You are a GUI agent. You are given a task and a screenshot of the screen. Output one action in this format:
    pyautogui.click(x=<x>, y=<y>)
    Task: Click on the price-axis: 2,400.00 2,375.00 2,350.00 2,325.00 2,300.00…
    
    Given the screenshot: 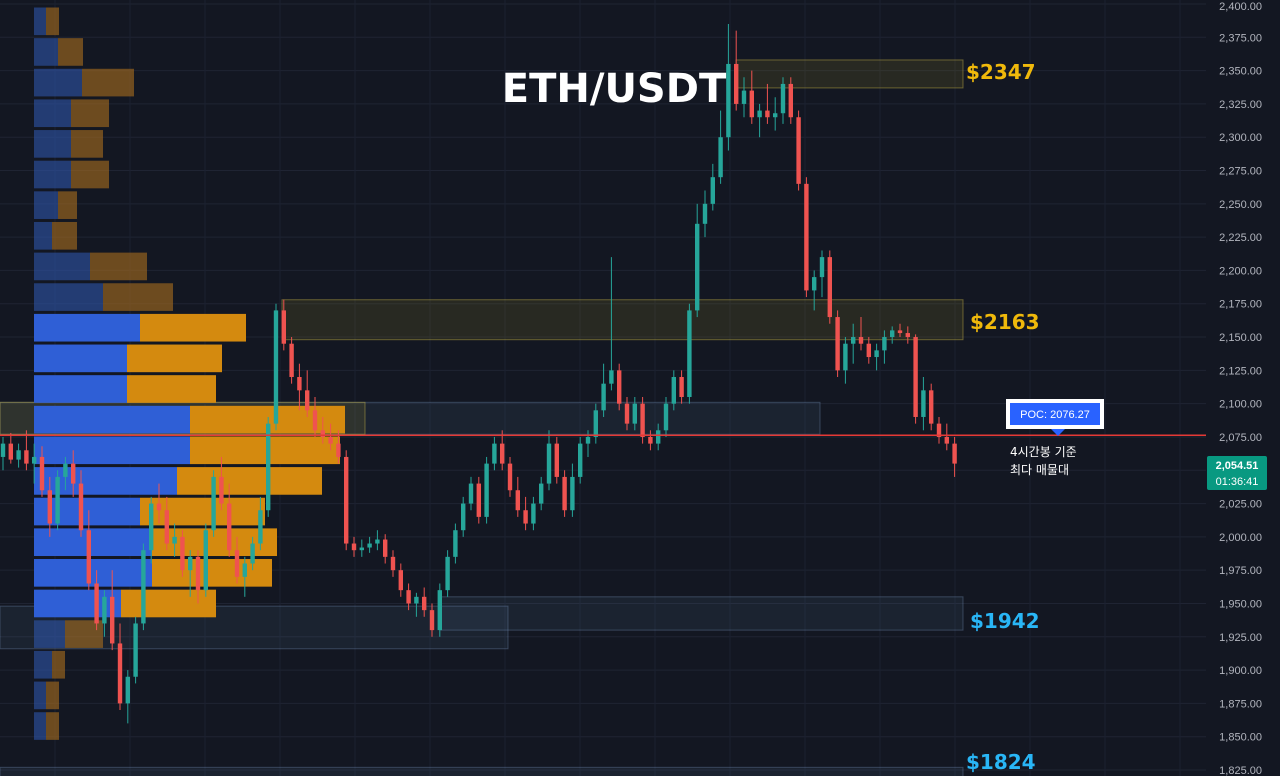 What is the action you would take?
    pyautogui.click(x=1243, y=388)
    